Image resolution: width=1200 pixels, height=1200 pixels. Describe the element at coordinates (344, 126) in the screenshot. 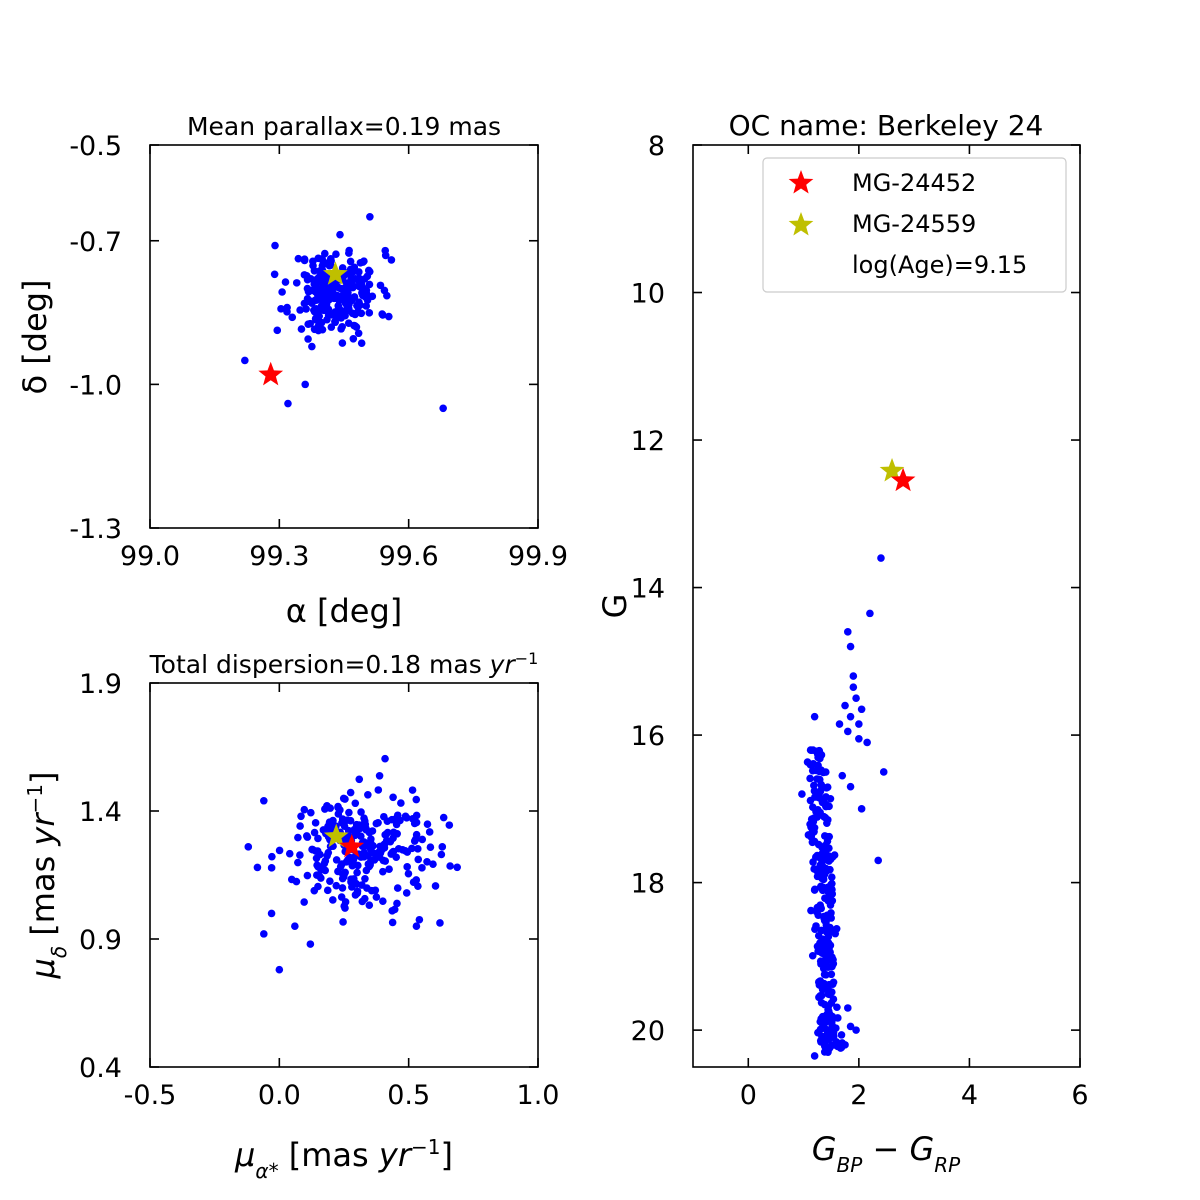

I see `radec-title: Mean parallax=0.19 mas` at that location.